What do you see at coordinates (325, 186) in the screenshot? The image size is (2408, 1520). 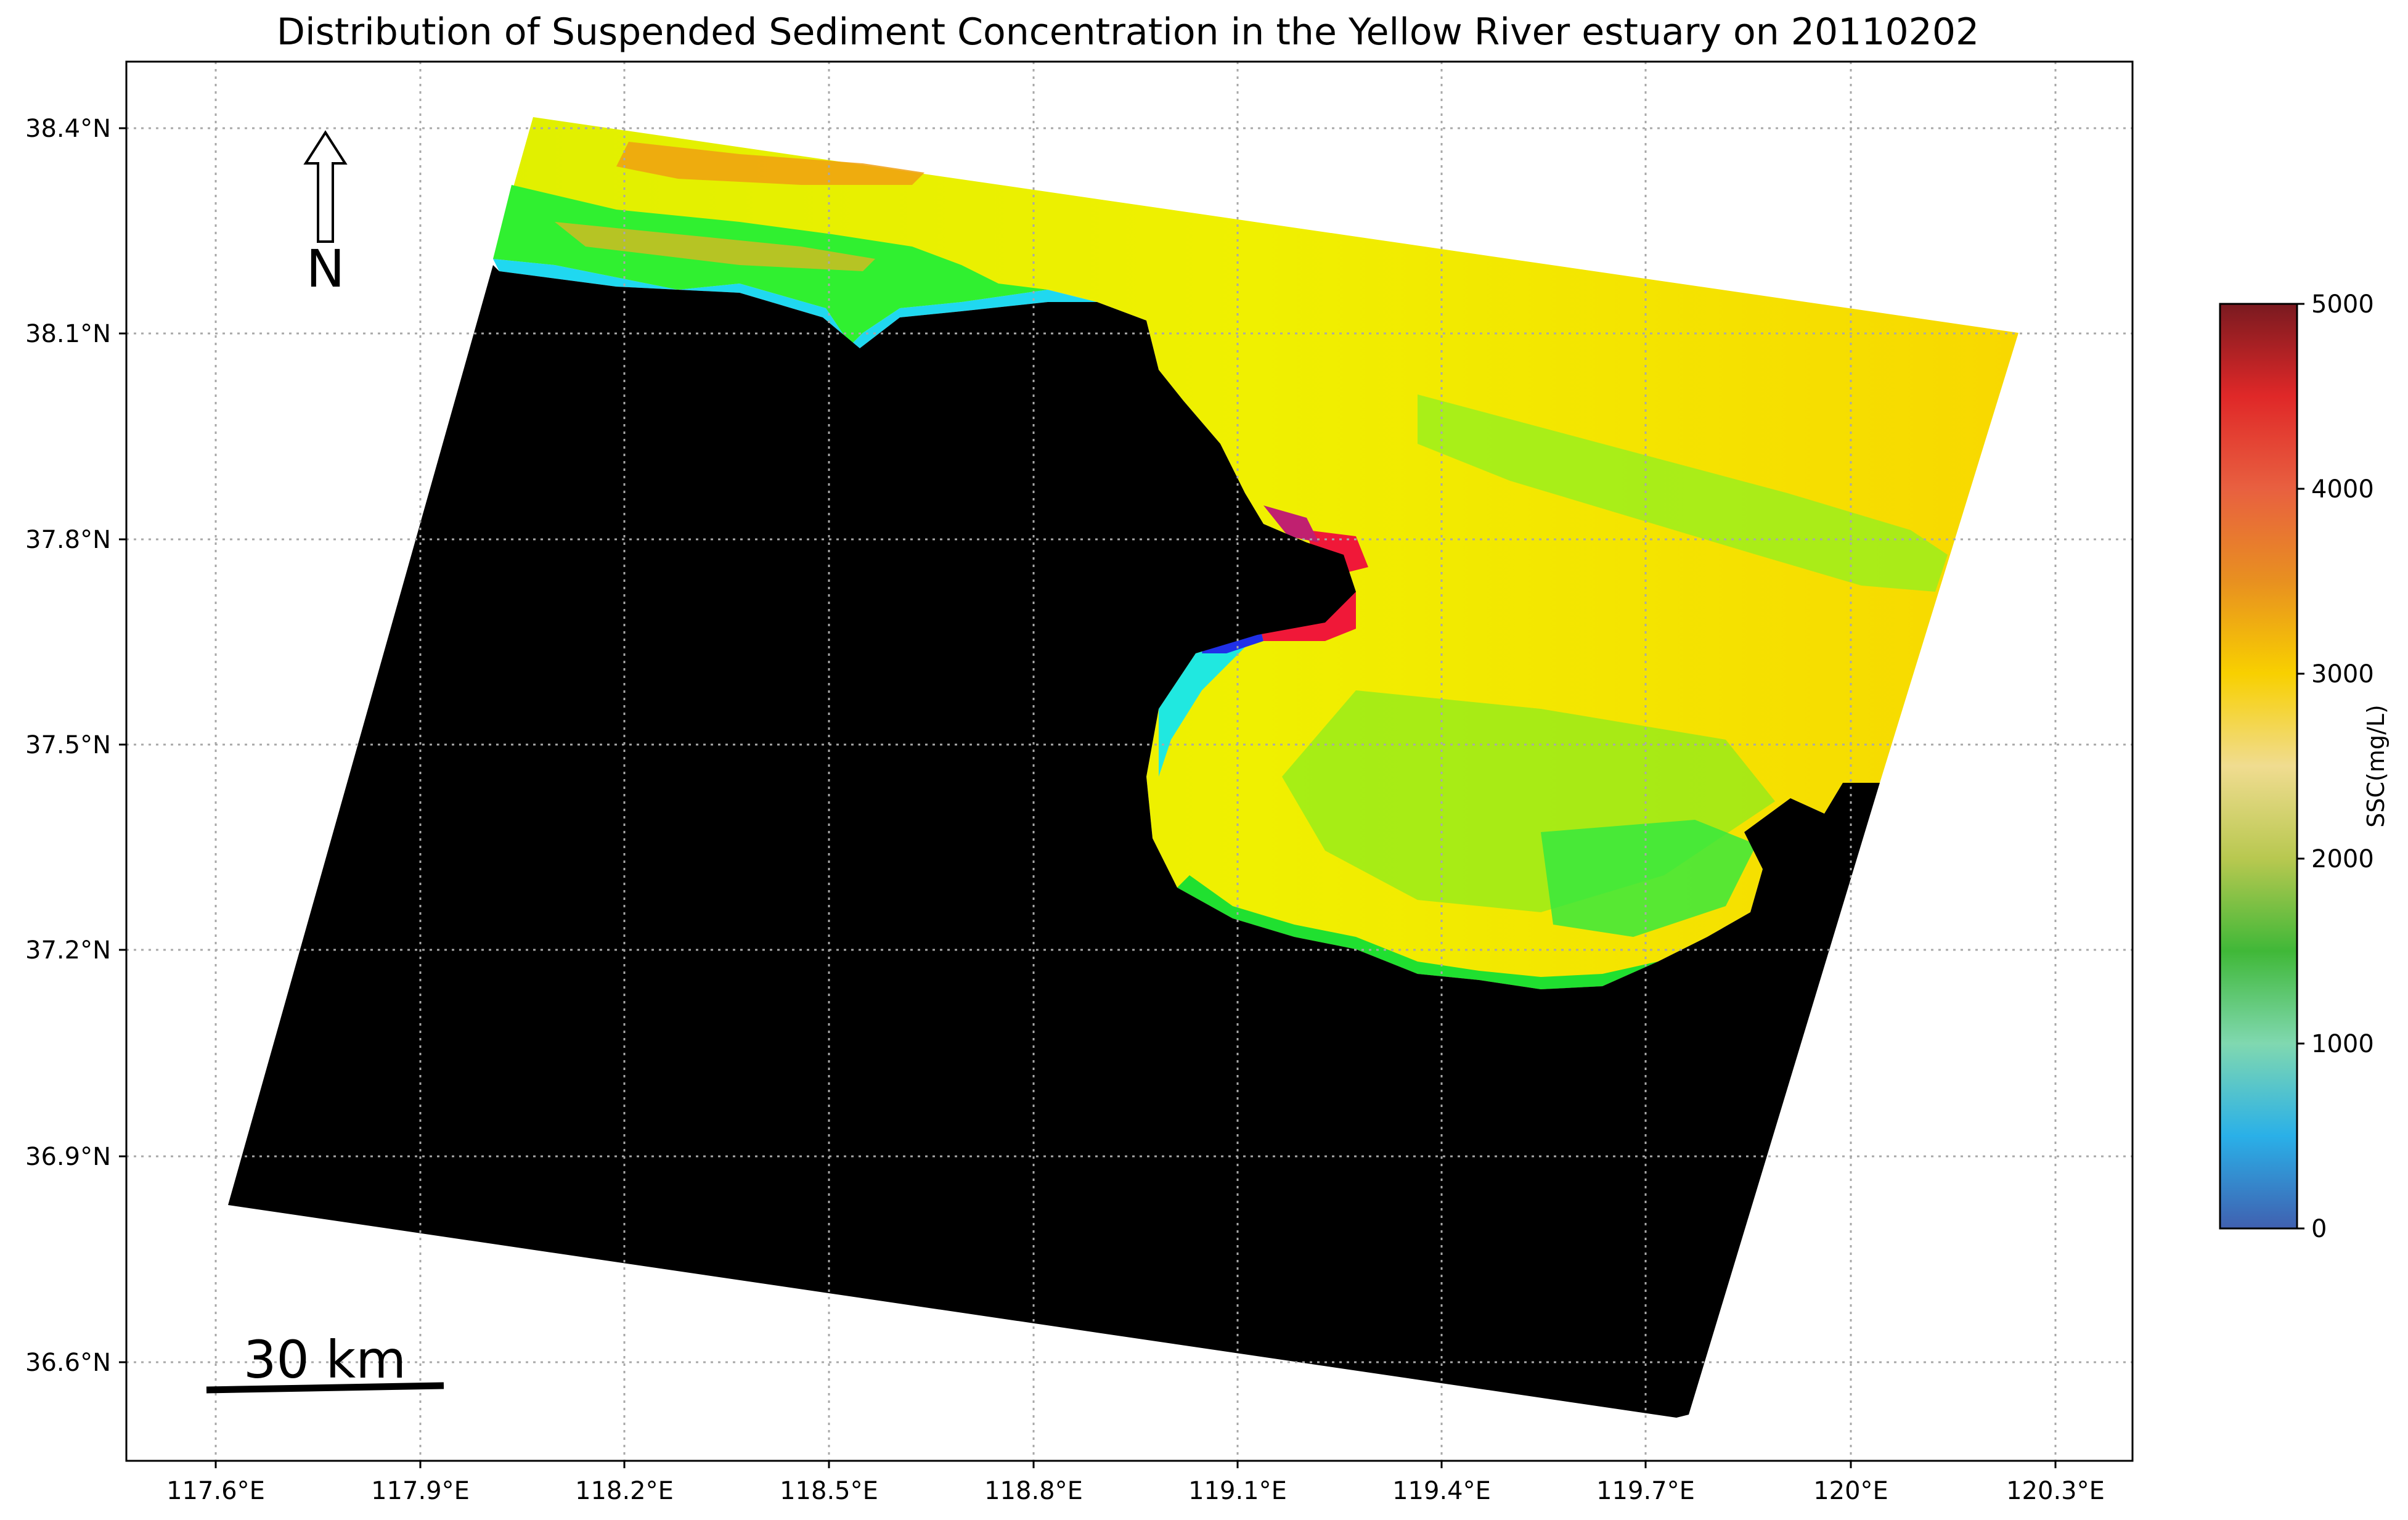 I see `north-arrow-icon` at bounding box center [325, 186].